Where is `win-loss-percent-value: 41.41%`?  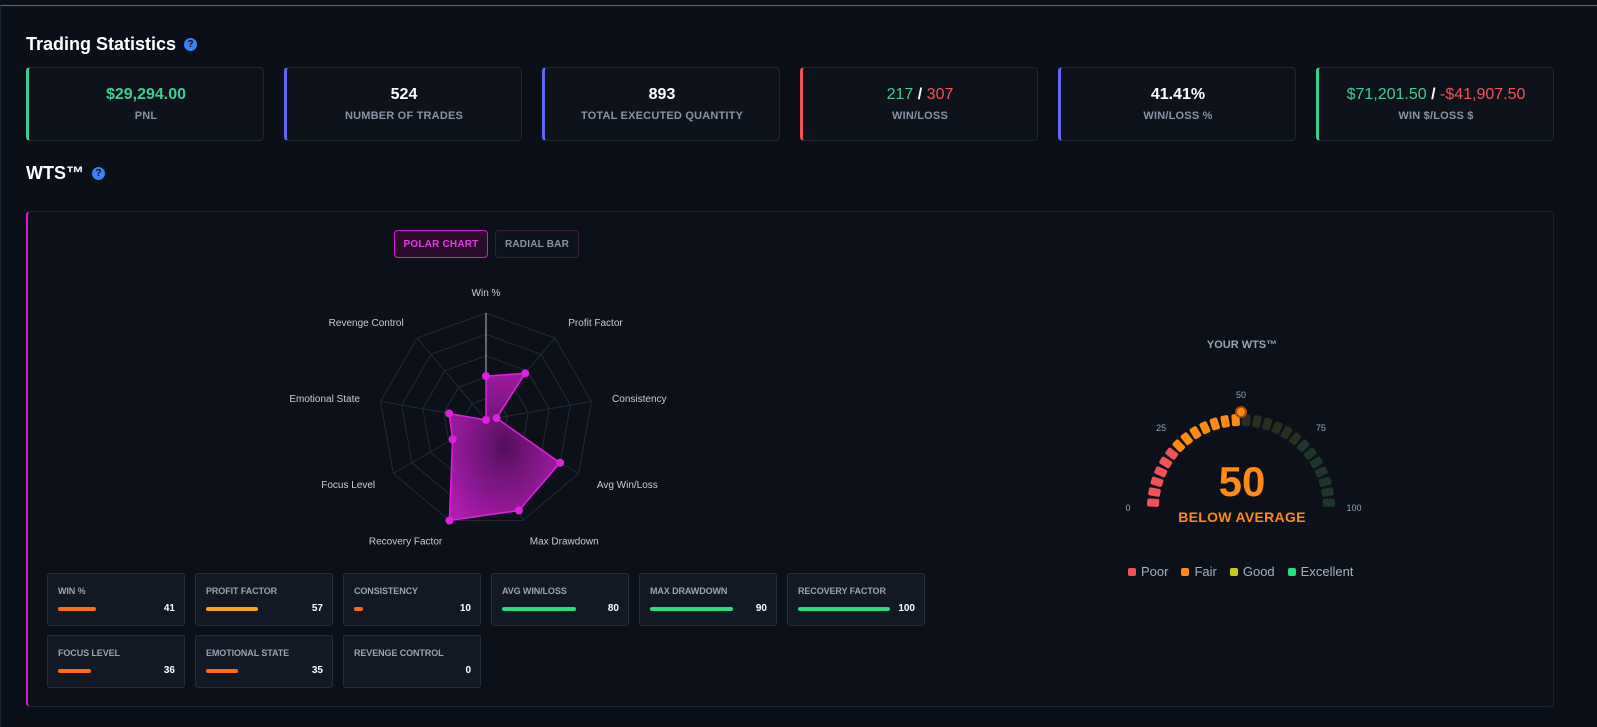
win-loss-percent-value: 41.41% is located at coordinates (1178, 94).